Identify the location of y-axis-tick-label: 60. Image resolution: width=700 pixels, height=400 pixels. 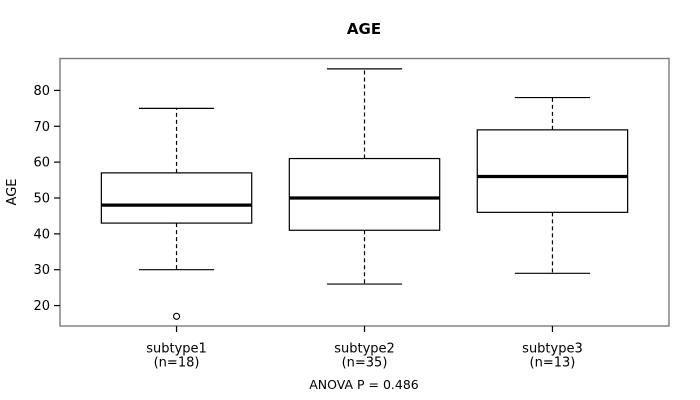
(41, 163).